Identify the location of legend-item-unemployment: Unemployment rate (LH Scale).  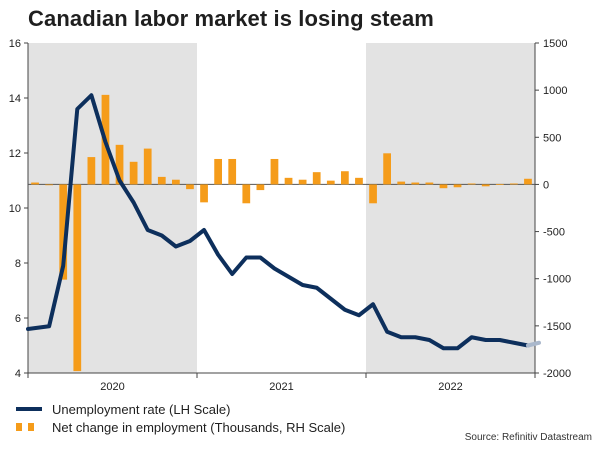
(180, 409).